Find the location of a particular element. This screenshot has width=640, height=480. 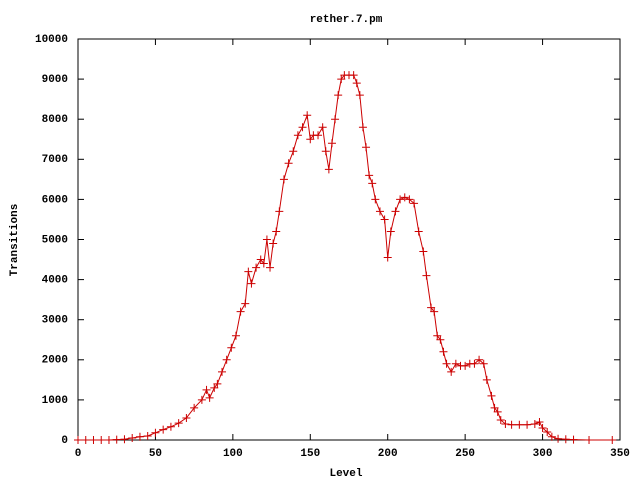

y-tick-label: 0 is located at coordinates (64, 441).